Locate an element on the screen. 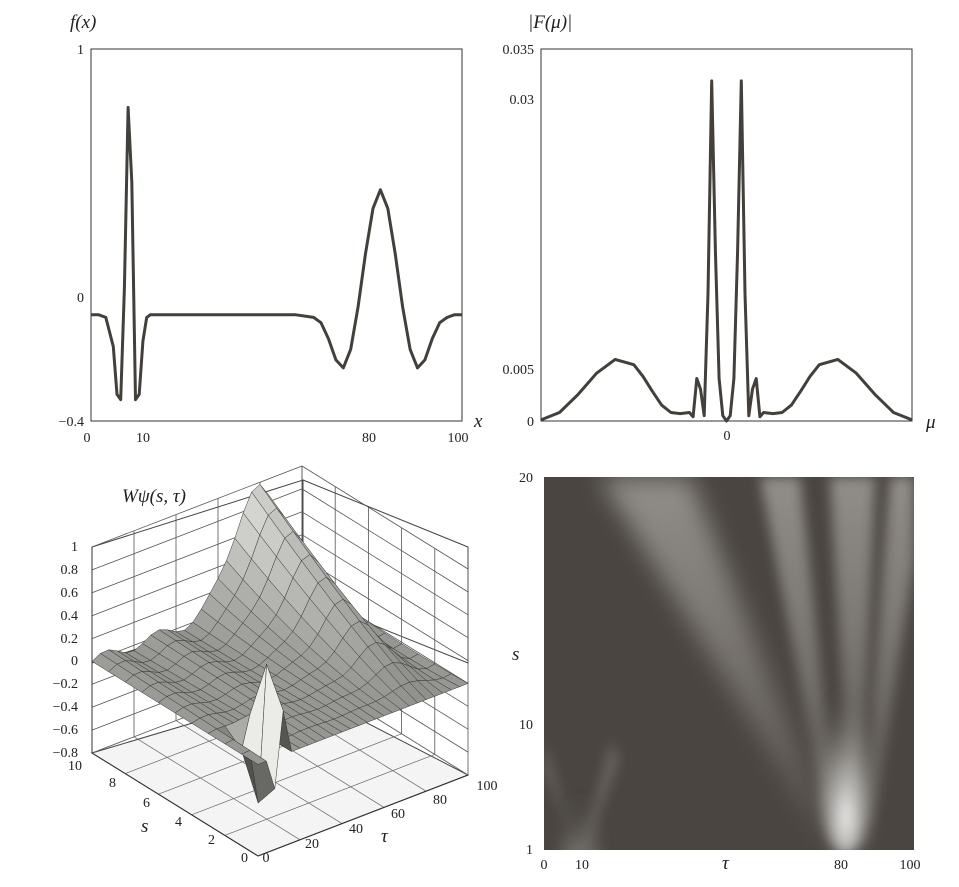  surface-ztick-neg06: −0.6 is located at coordinates (65, 730).